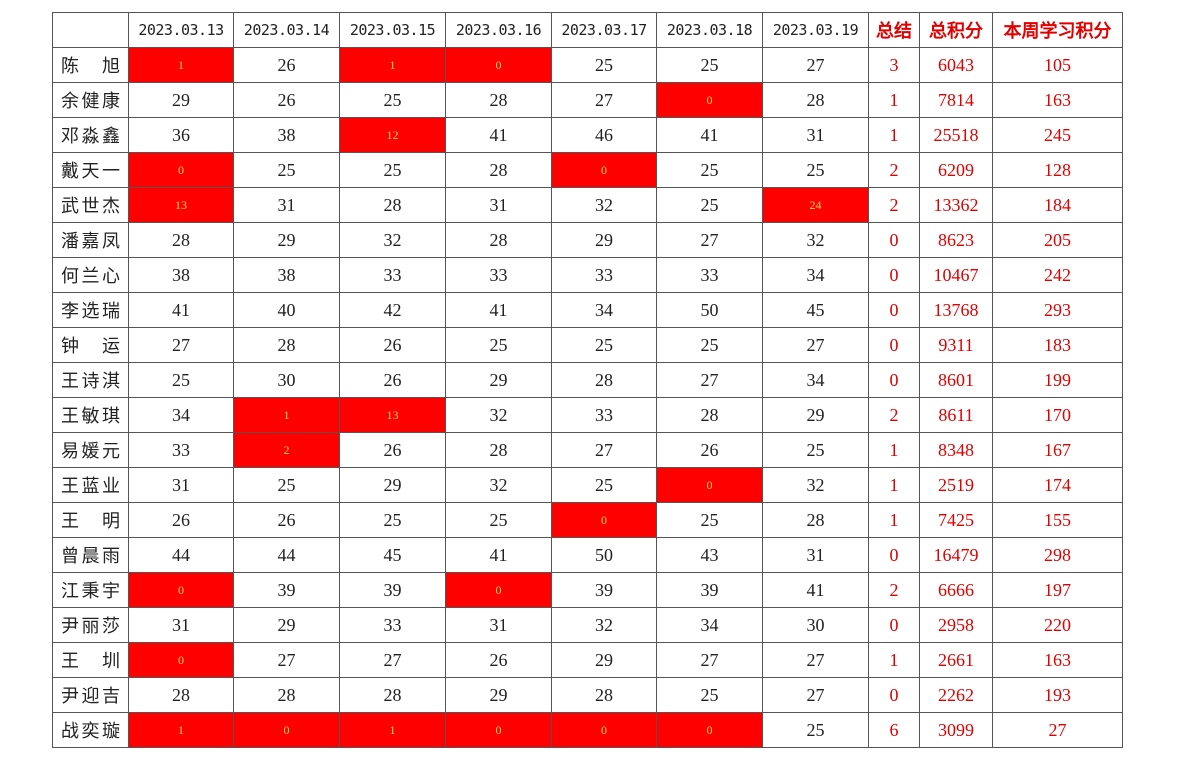 Image resolution: width=1178 pixels, height=757 pixels. What do you see at coordinates (1057, 485) in the screenshot?
I see `score-cell: 174` at bounding box center [1057, 485].